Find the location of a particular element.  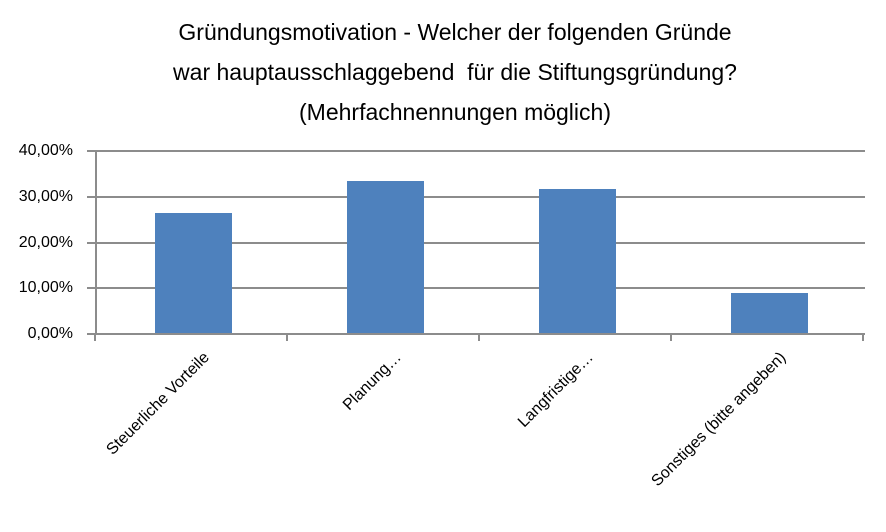

chart-title-line-3: (Mehrfachnennungen möglich) is located at coordinates (455, 112).